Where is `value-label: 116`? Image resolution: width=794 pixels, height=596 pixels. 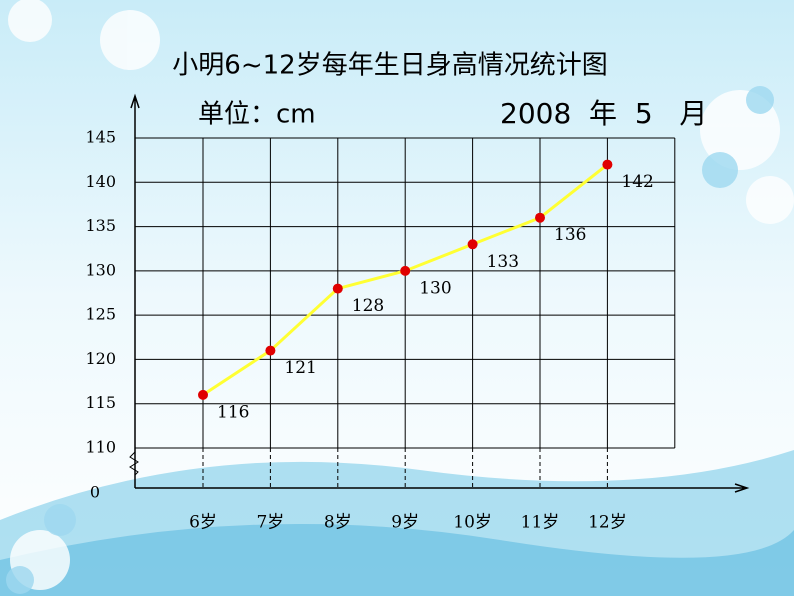
value-label: 116 is located at coordinates (233, 412).